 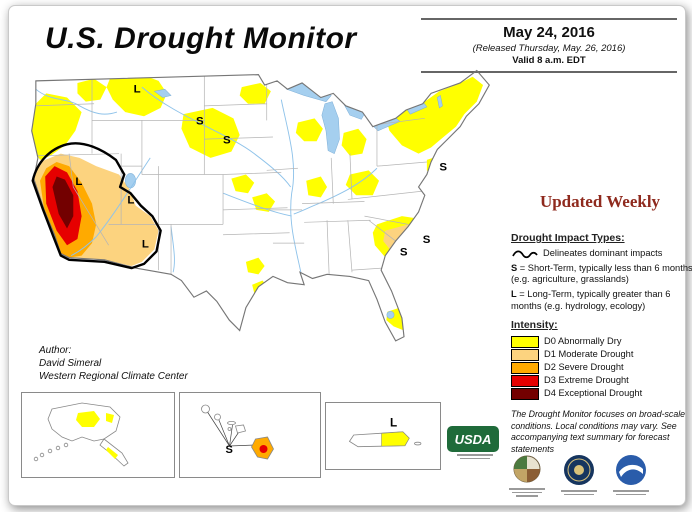 I want to click on legend-swatch-d3, so click(x=525, y=380).